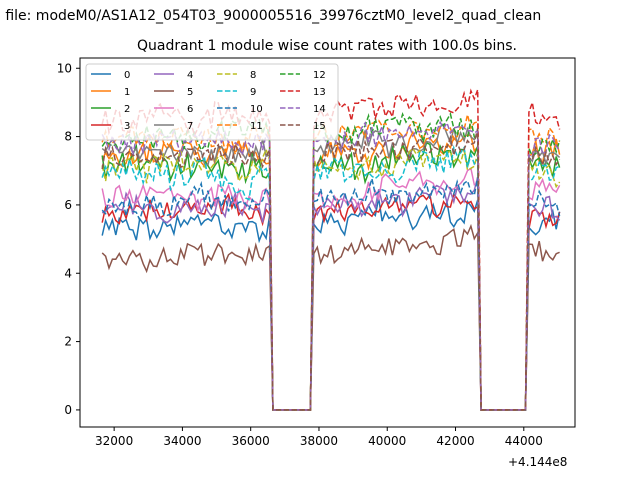  What do you see at coordinates (127, 92) in the screenshot?
I see `legend-label-1: 1` at bounding box center [127, 92].